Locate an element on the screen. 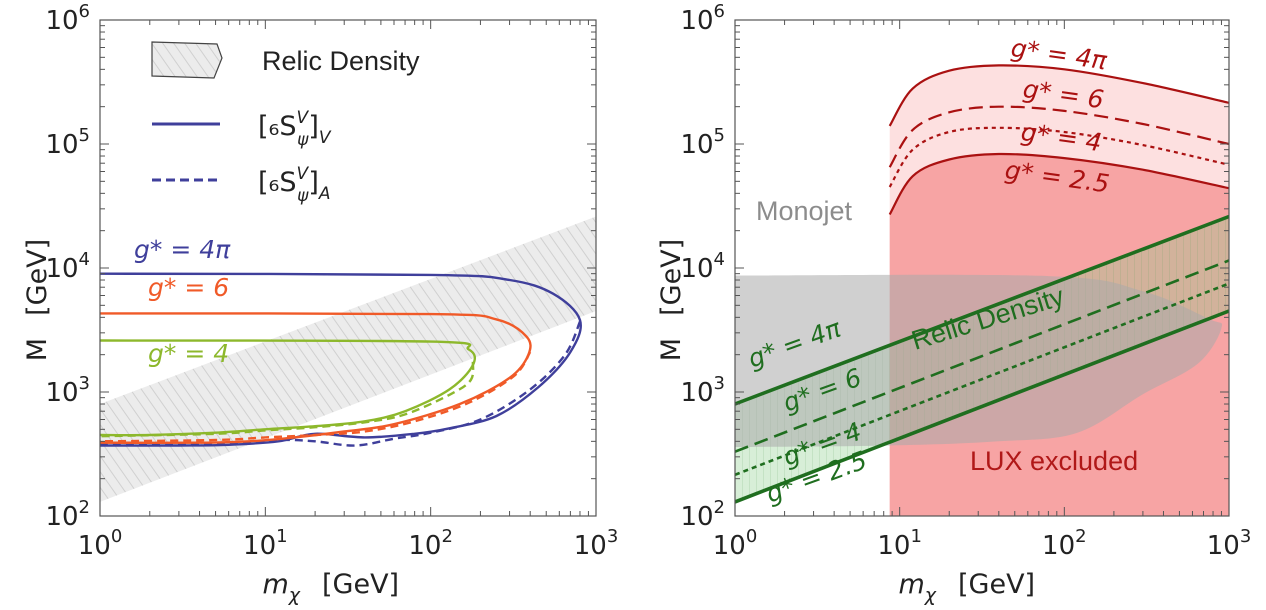 This screenshot has width=1266, height=610. left-xtick-label: 10⁰ is located at coordinates (100, 543).